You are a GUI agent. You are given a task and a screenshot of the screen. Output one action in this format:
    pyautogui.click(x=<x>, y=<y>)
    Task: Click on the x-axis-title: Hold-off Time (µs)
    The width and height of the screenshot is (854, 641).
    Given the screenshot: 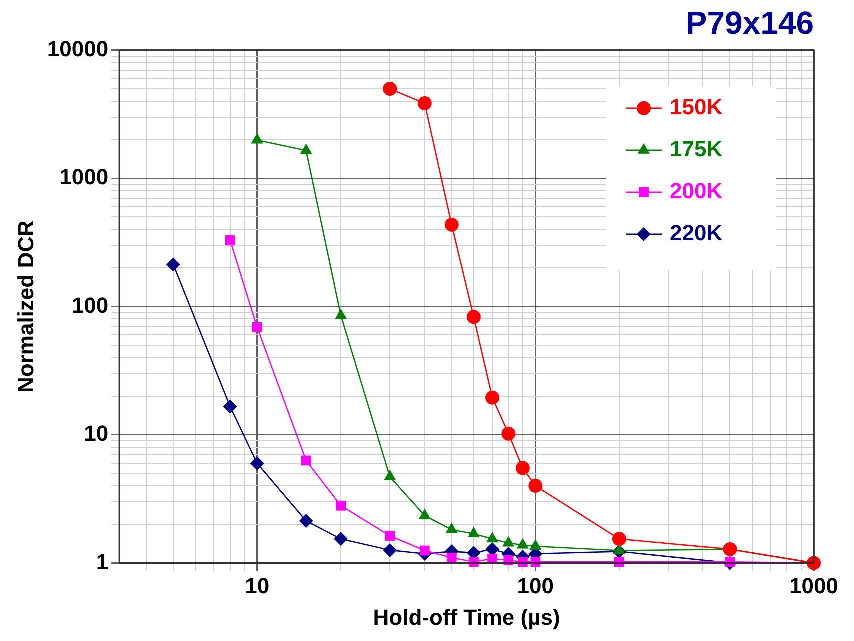 What is the action you would take?
    pyautogui.click(x=466, y=617)
    